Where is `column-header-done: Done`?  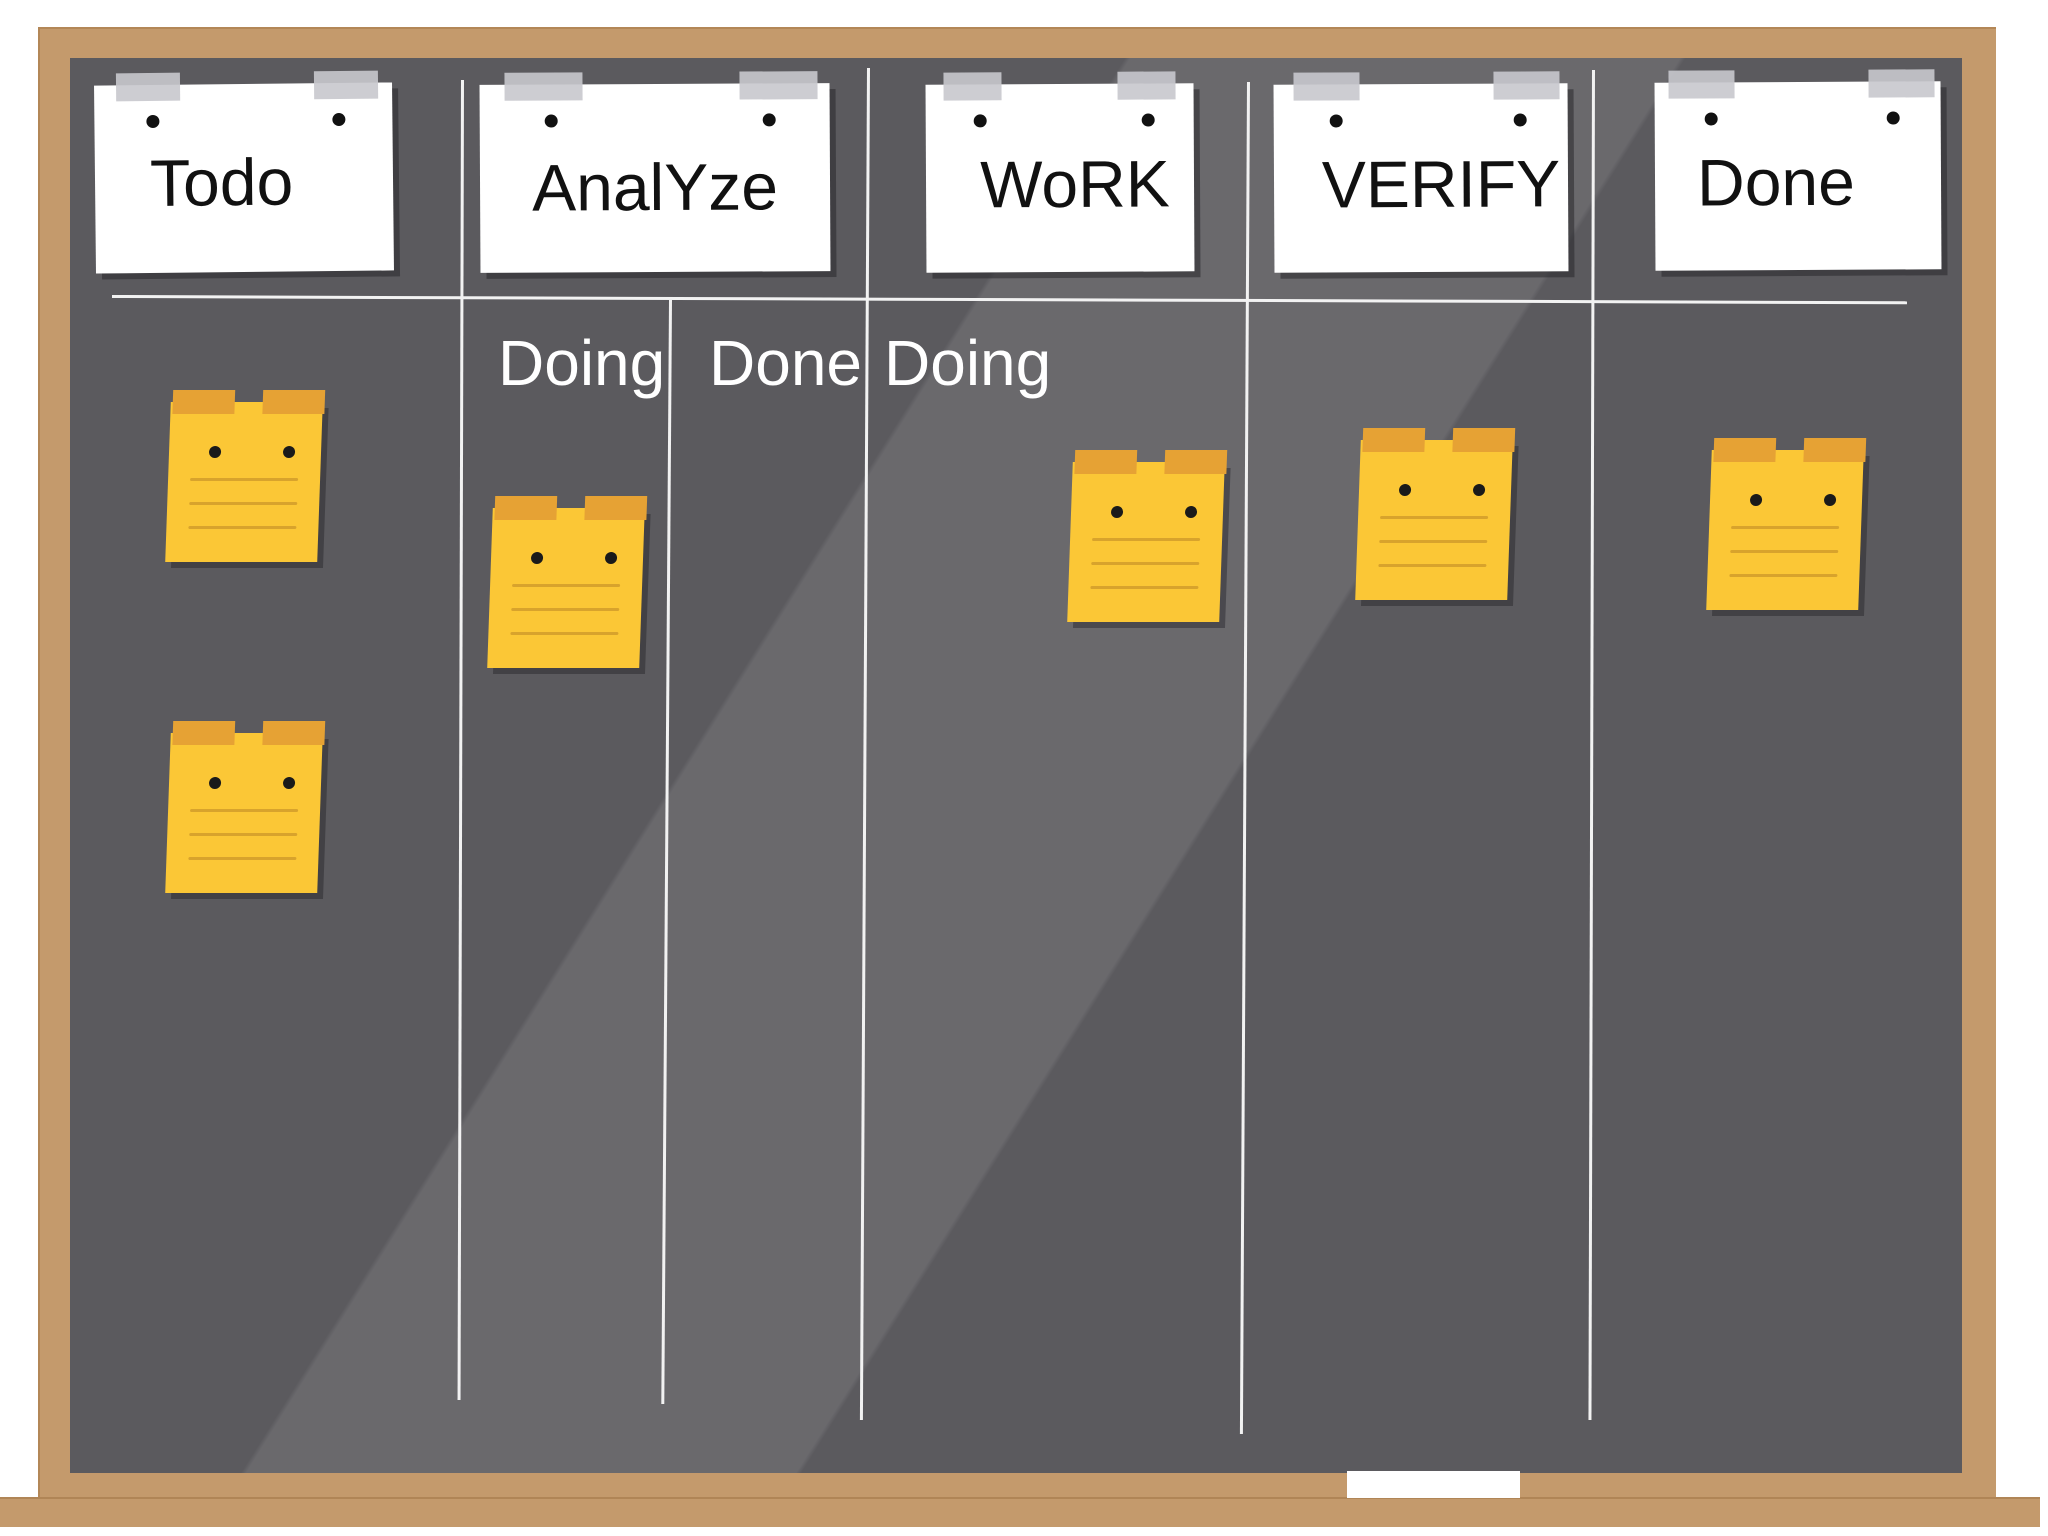 column-header-done: Done is located at coordinates (1798, 170).